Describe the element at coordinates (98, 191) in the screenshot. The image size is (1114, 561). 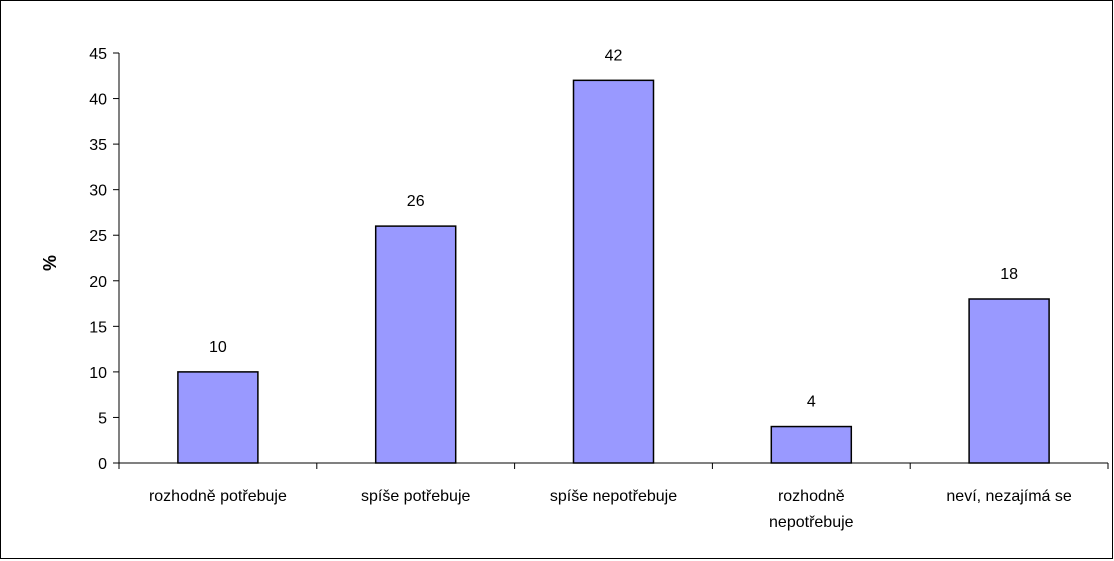
I see `y-tick-label: 30` at that location.